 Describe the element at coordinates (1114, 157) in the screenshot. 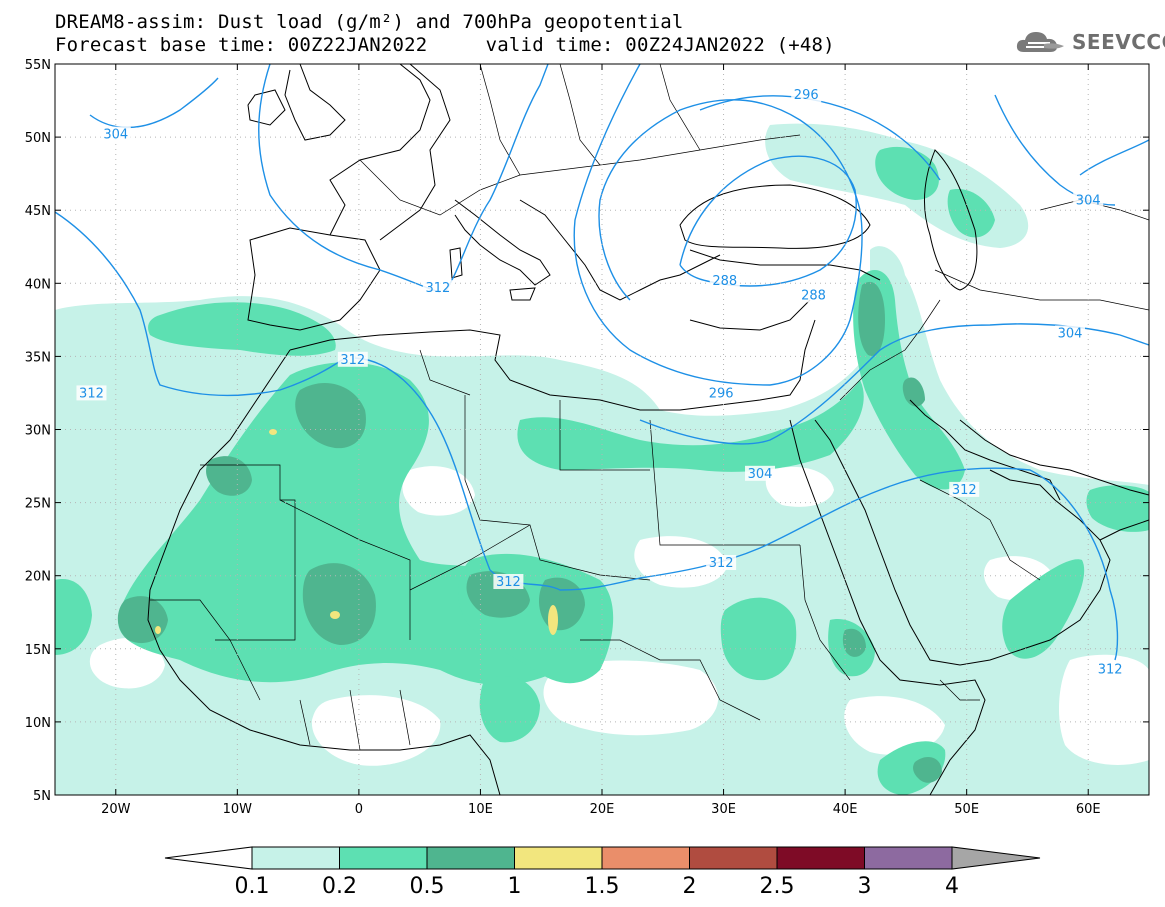

I see `contour-304-far-ne` at that location.